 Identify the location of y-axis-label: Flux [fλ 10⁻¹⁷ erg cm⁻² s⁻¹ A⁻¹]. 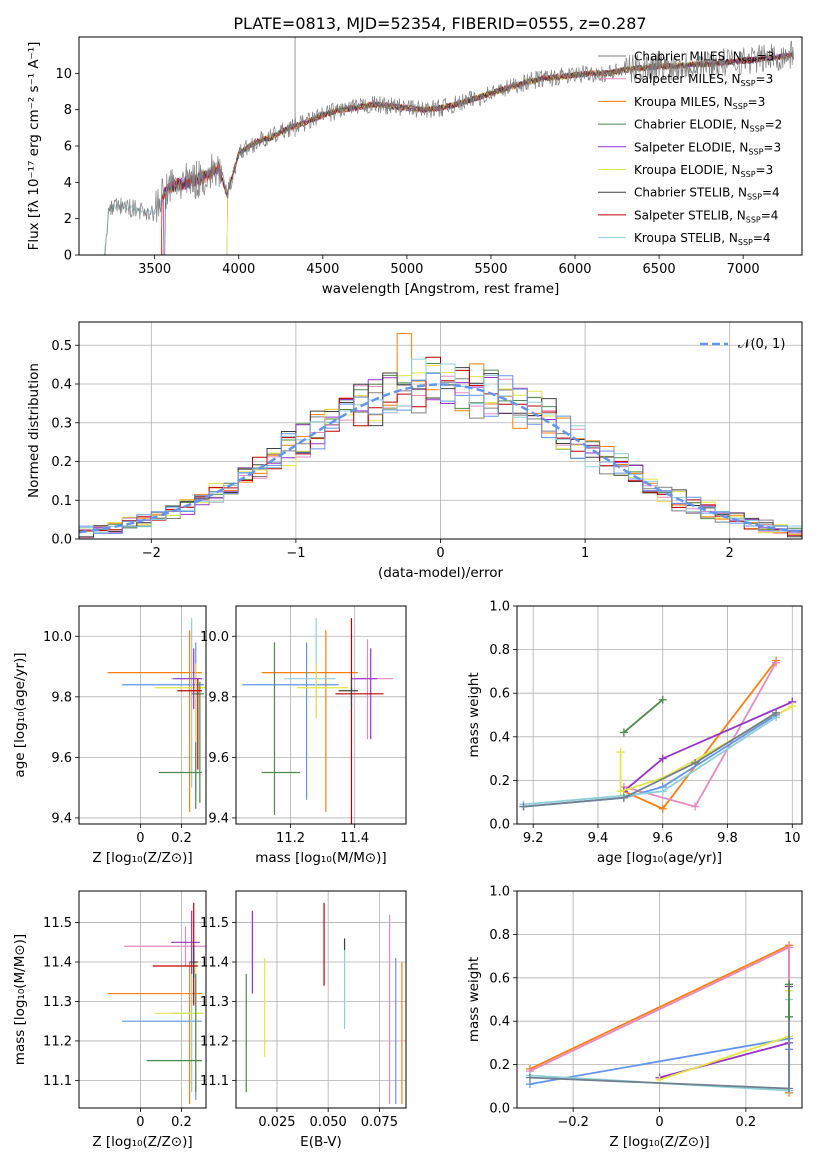
(34, 146).